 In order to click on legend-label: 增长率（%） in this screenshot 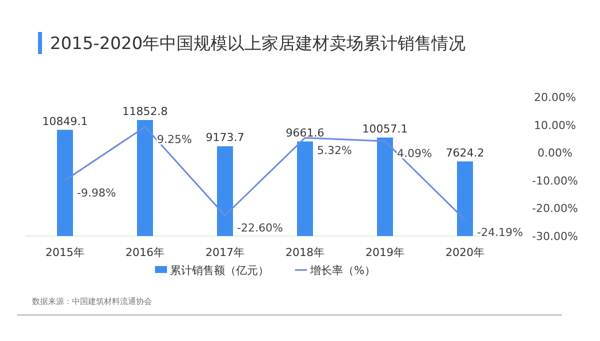, I will do `click(342, 270)`.